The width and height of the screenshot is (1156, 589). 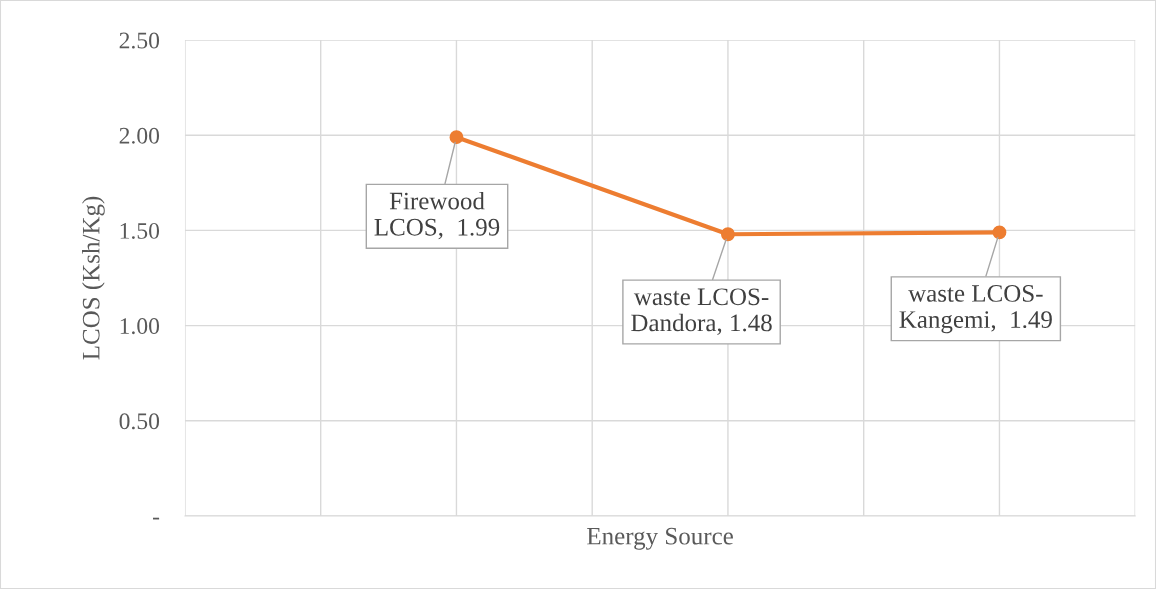 I want to click on x-axis-title: Energy Source, so click(x=660, y=538).